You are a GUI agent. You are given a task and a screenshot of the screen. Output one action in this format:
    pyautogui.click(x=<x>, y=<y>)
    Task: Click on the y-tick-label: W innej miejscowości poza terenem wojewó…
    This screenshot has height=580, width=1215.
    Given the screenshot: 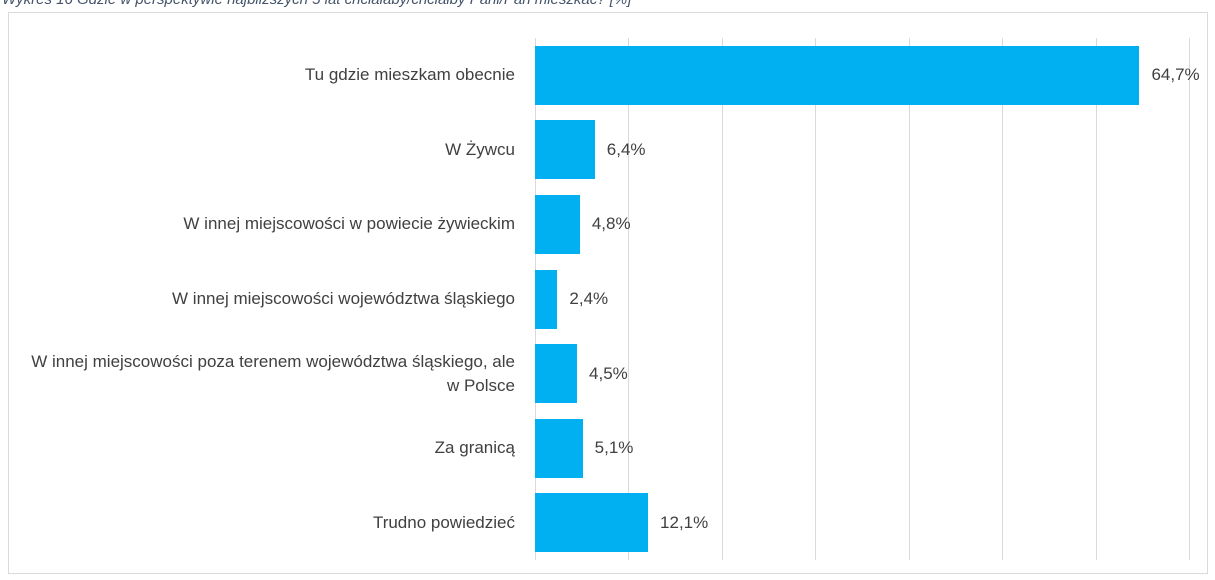 What is the action you would take?
    pyautogui.click(x=273, y=373)
    